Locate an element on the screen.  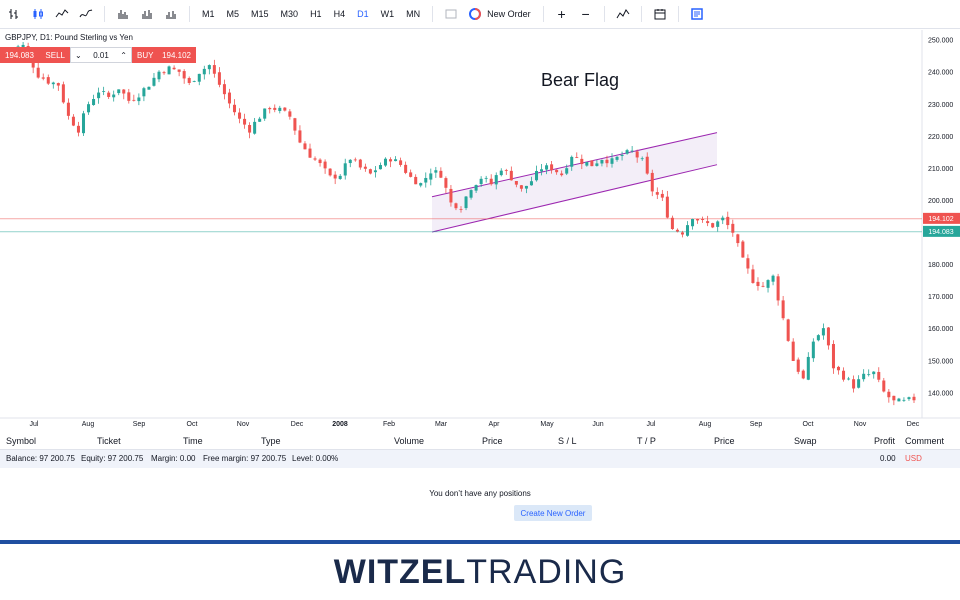
column-ticket: Ticket is located at coordinates (109, 441).